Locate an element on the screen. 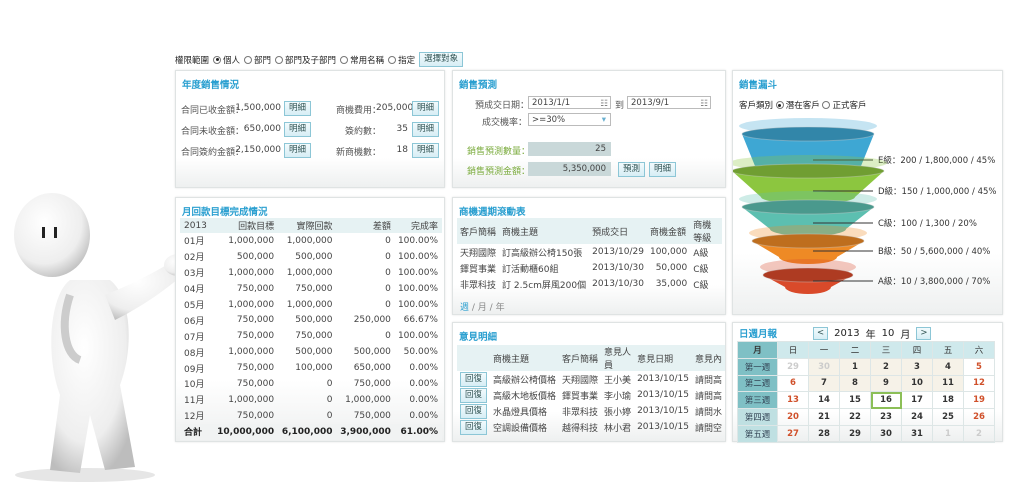  day-cell: 19 is located at coordinates (979, 400).